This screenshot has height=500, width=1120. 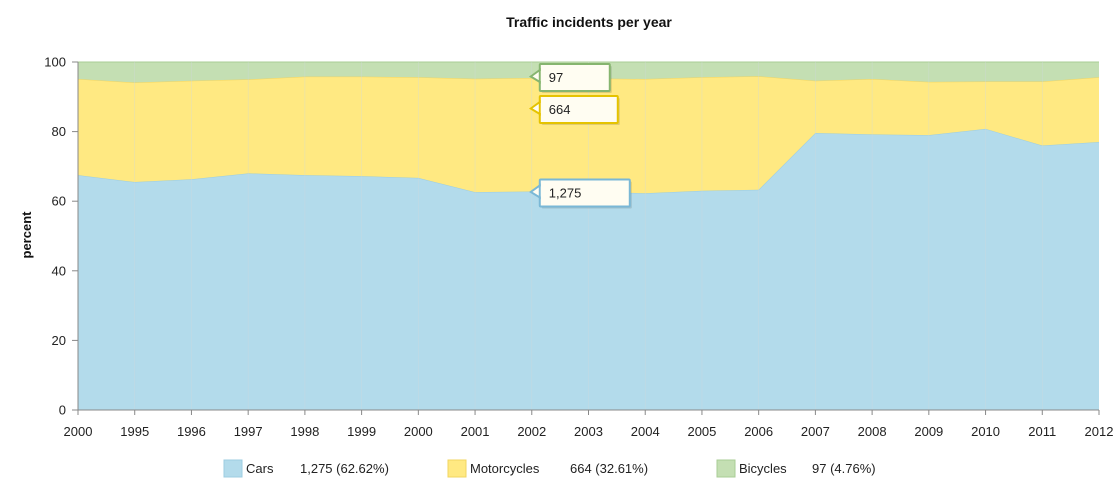 What do you see at coordinates (59, 270) in the screenshot?
I see `y-tick-label: 40` at bounding box center [59, 270].